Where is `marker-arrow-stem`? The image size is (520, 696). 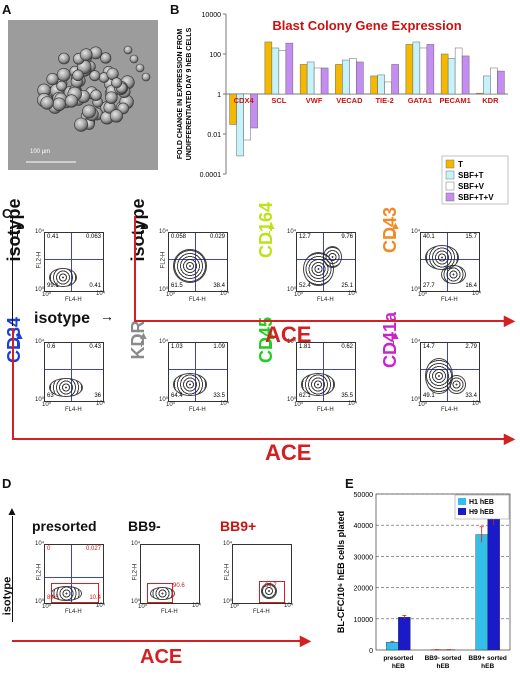
marker-arrow-stem is located at coordinates (269, 234).